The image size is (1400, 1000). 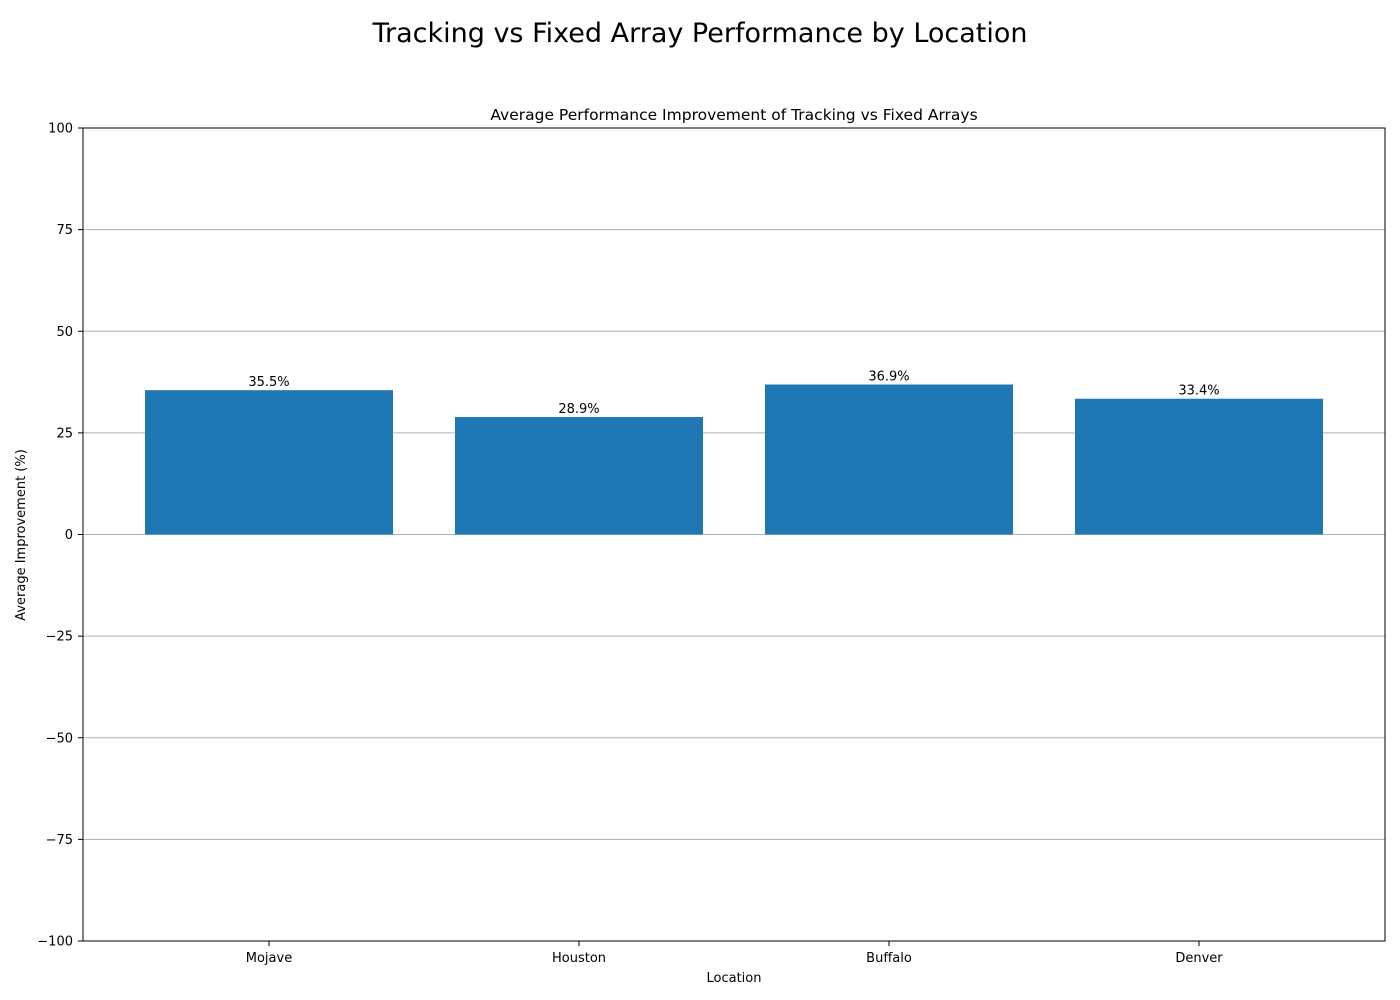 I want to click on data-label-denver: 33.4%, so click(x=1198, y=391).